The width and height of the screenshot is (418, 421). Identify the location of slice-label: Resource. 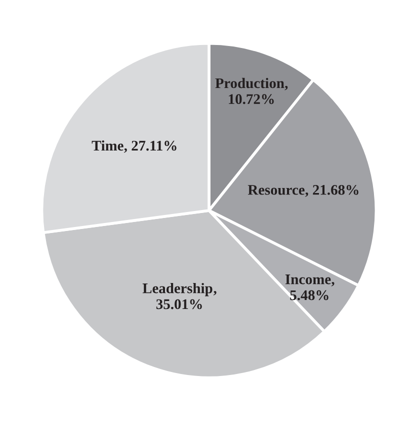
(276, 190).